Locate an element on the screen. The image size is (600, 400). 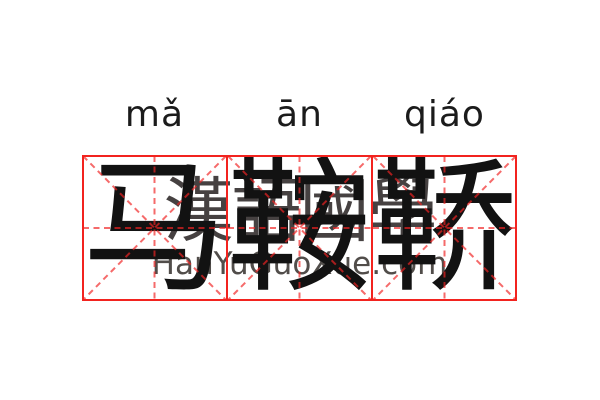
pinyin-row: mǎ ān qiáo is located at coordinates (299, 116).